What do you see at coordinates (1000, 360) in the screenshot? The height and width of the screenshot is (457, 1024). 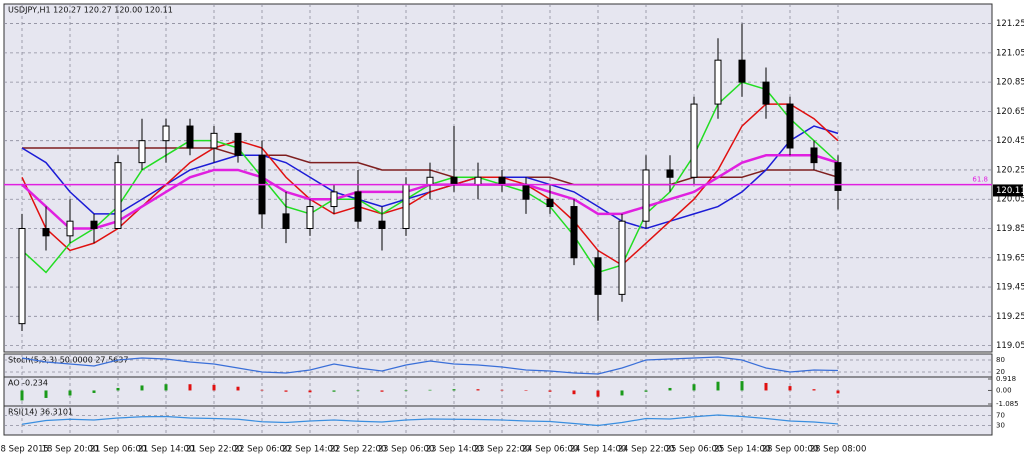 I see `y-tick-label: 80` at bounding box center [1000, 360].